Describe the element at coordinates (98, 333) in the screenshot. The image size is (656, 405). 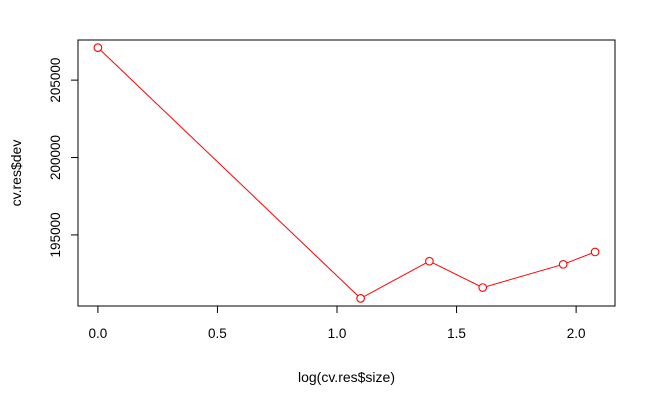
I see `x-tick-label: 0.0` at that location.